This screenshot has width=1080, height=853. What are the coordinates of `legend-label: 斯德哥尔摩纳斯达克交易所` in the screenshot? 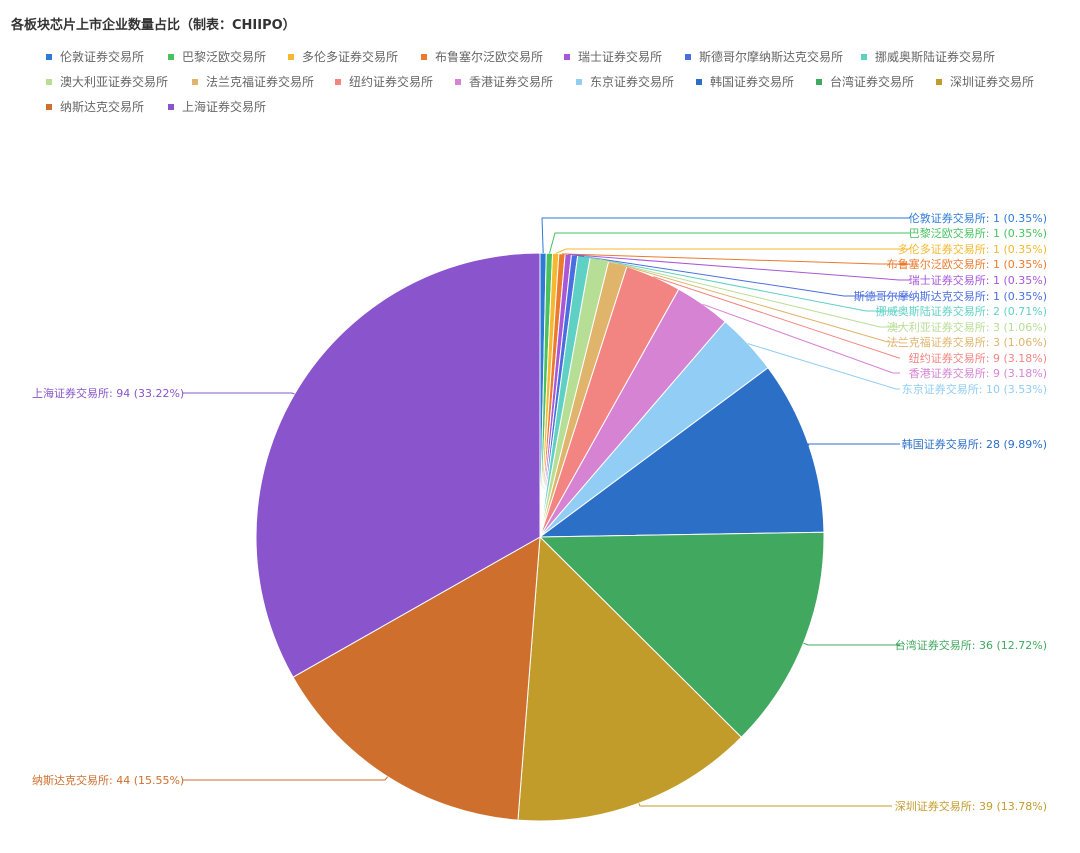 It's located at (771, 57).